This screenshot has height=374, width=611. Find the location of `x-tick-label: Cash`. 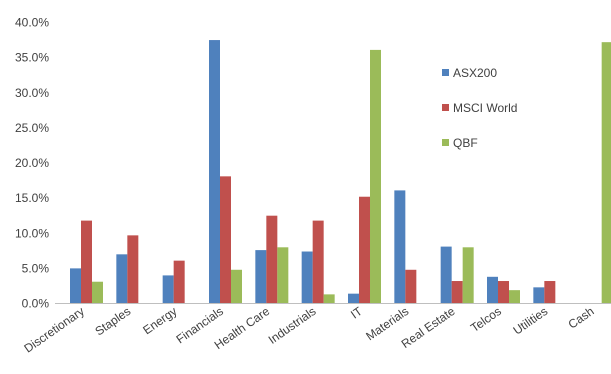

x-tick-label: Cash is located at coordinates (581, 318).